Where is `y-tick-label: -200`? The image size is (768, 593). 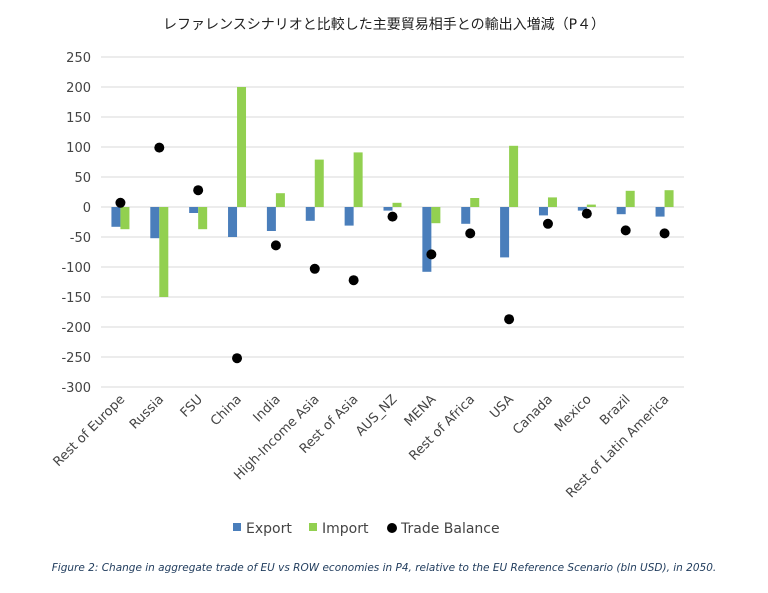 y-tick-label: -200 is located at coordinates (76, 328).